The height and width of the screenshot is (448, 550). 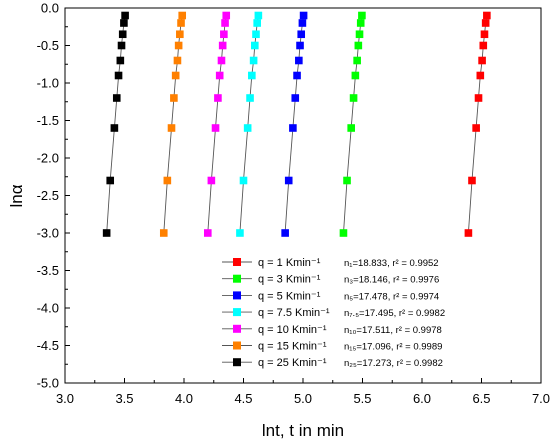 I want to click on legend-fit-label: n₇.₅=17.495, r² = 0.9982, so click(x=394, y=313).